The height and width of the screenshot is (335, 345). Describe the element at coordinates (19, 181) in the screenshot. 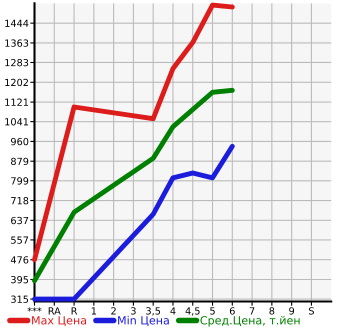

I see `y-tick-label: 799` at that location.